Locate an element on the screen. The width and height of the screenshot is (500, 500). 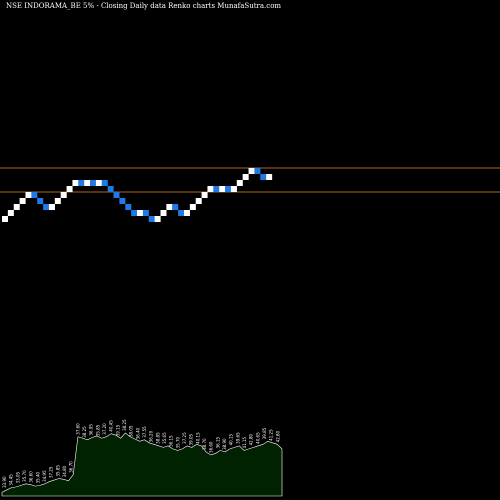
volume-price-label: 37.20 is located at coordinates (104, 429).